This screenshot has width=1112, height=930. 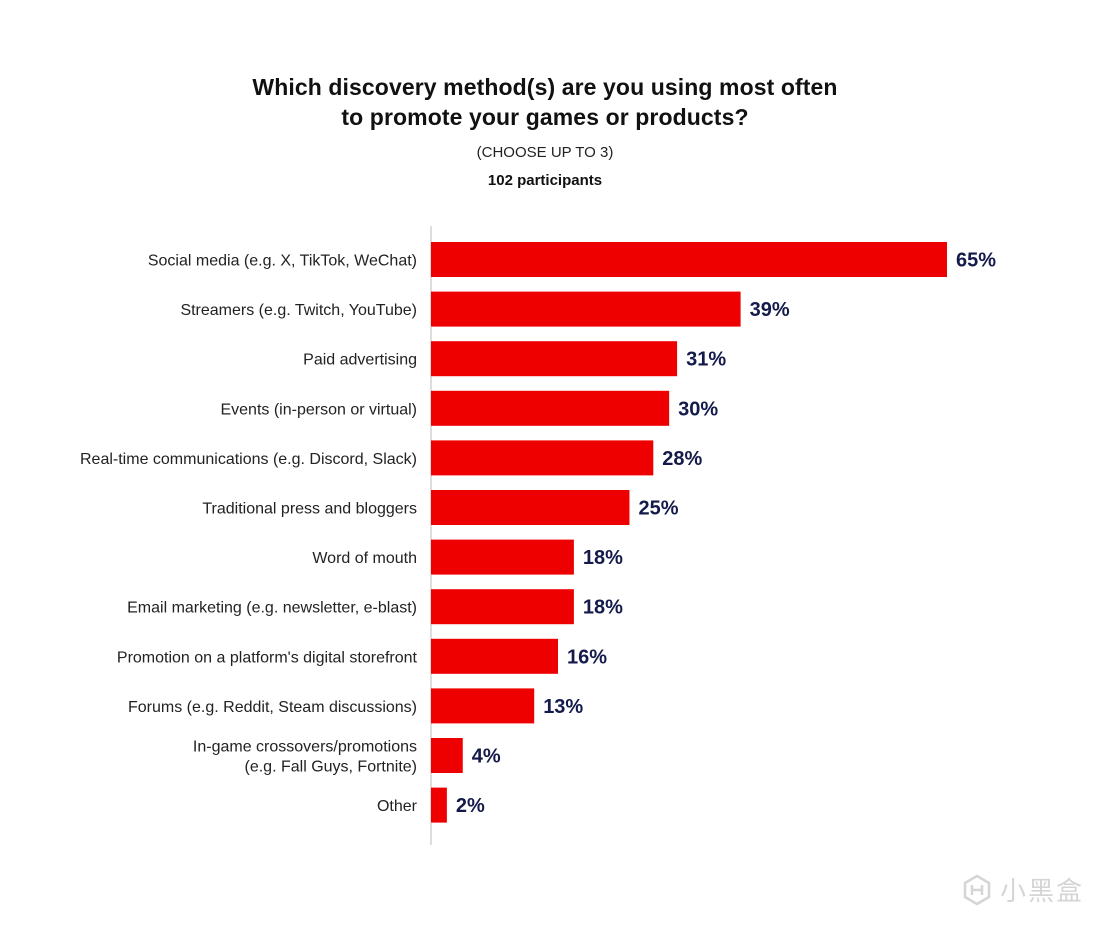 What do you see at coordinates (309, 509) in the screenshot?
I see `category-label: Traditional press and bloggers` at bounding box center [309, 509].